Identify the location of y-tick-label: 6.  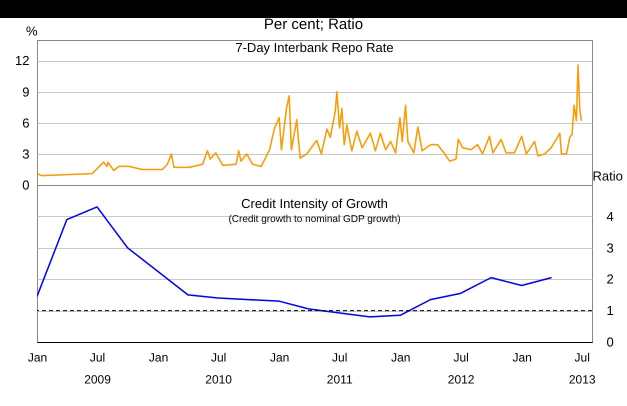
(26, 122).